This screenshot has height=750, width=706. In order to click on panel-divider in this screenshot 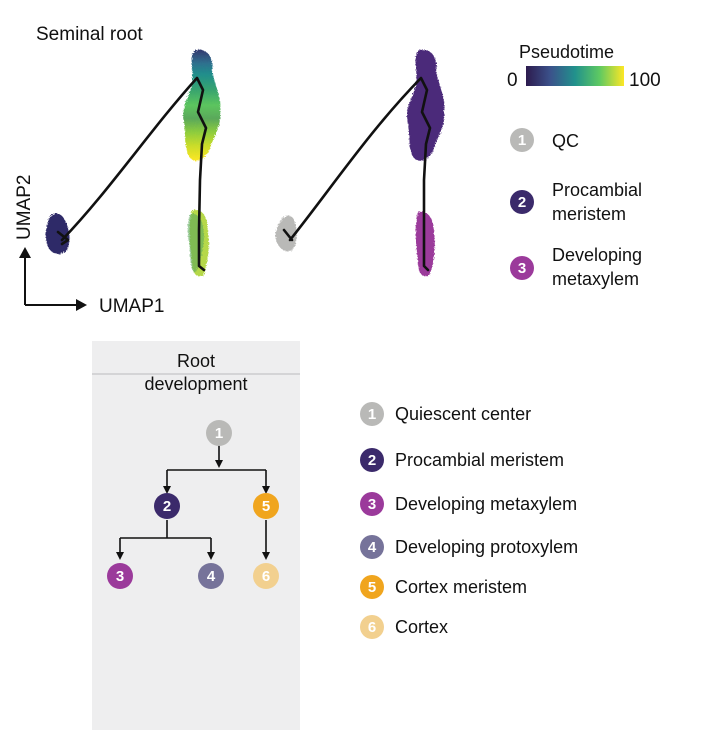, I will do `click(196, 374)`.